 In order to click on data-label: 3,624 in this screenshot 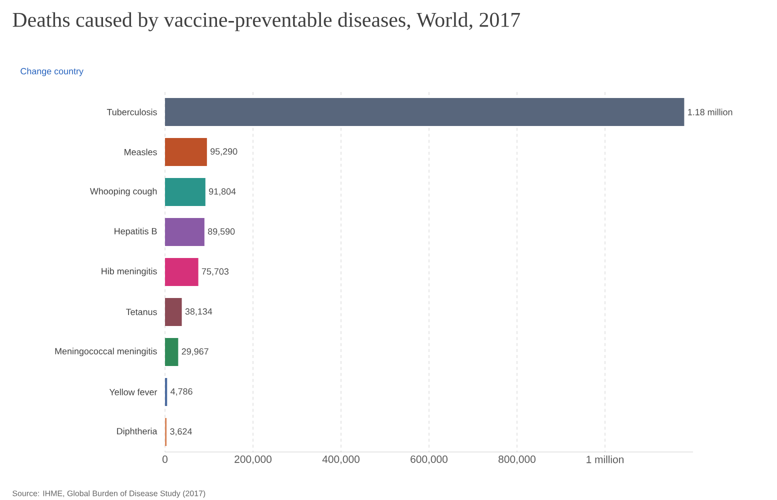, I will do `click(181, 432)`.